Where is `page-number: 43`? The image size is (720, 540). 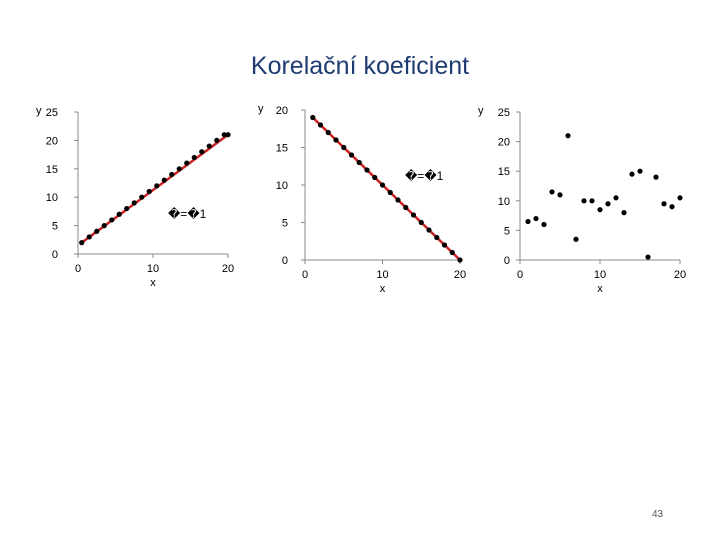 page-number: 43 is located at coordinates (658, 514).